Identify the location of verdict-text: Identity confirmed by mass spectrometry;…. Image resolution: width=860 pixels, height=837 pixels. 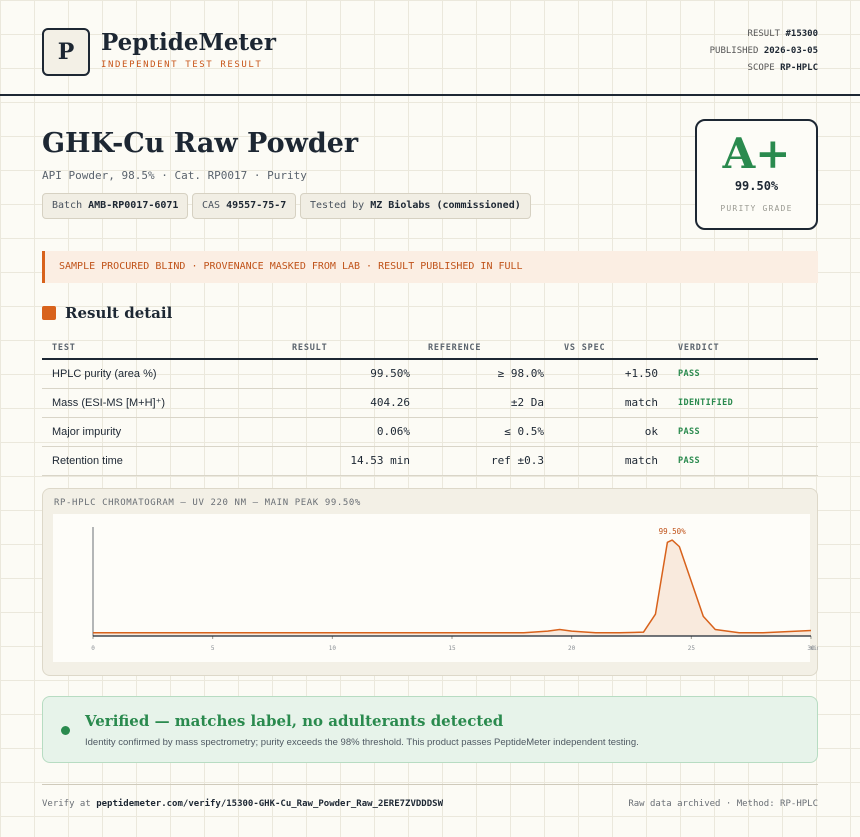
(362, 742).